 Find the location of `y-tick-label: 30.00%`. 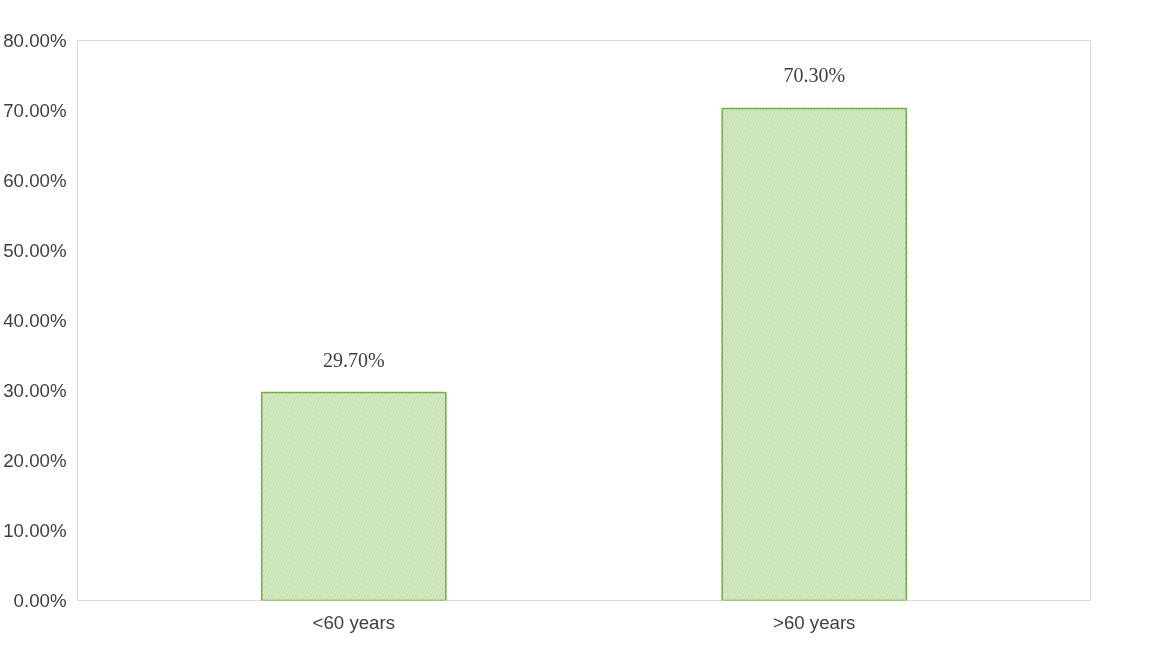

y-tick-label: 30.00% is located at coordinates (35, 390).